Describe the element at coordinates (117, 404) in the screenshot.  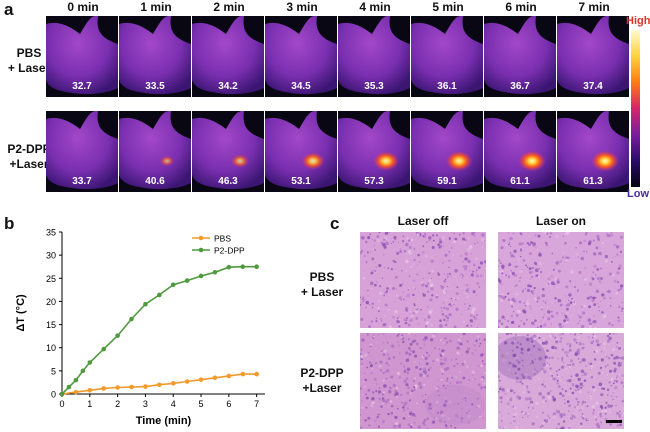
I see `x-tick-label: 2` at that location.